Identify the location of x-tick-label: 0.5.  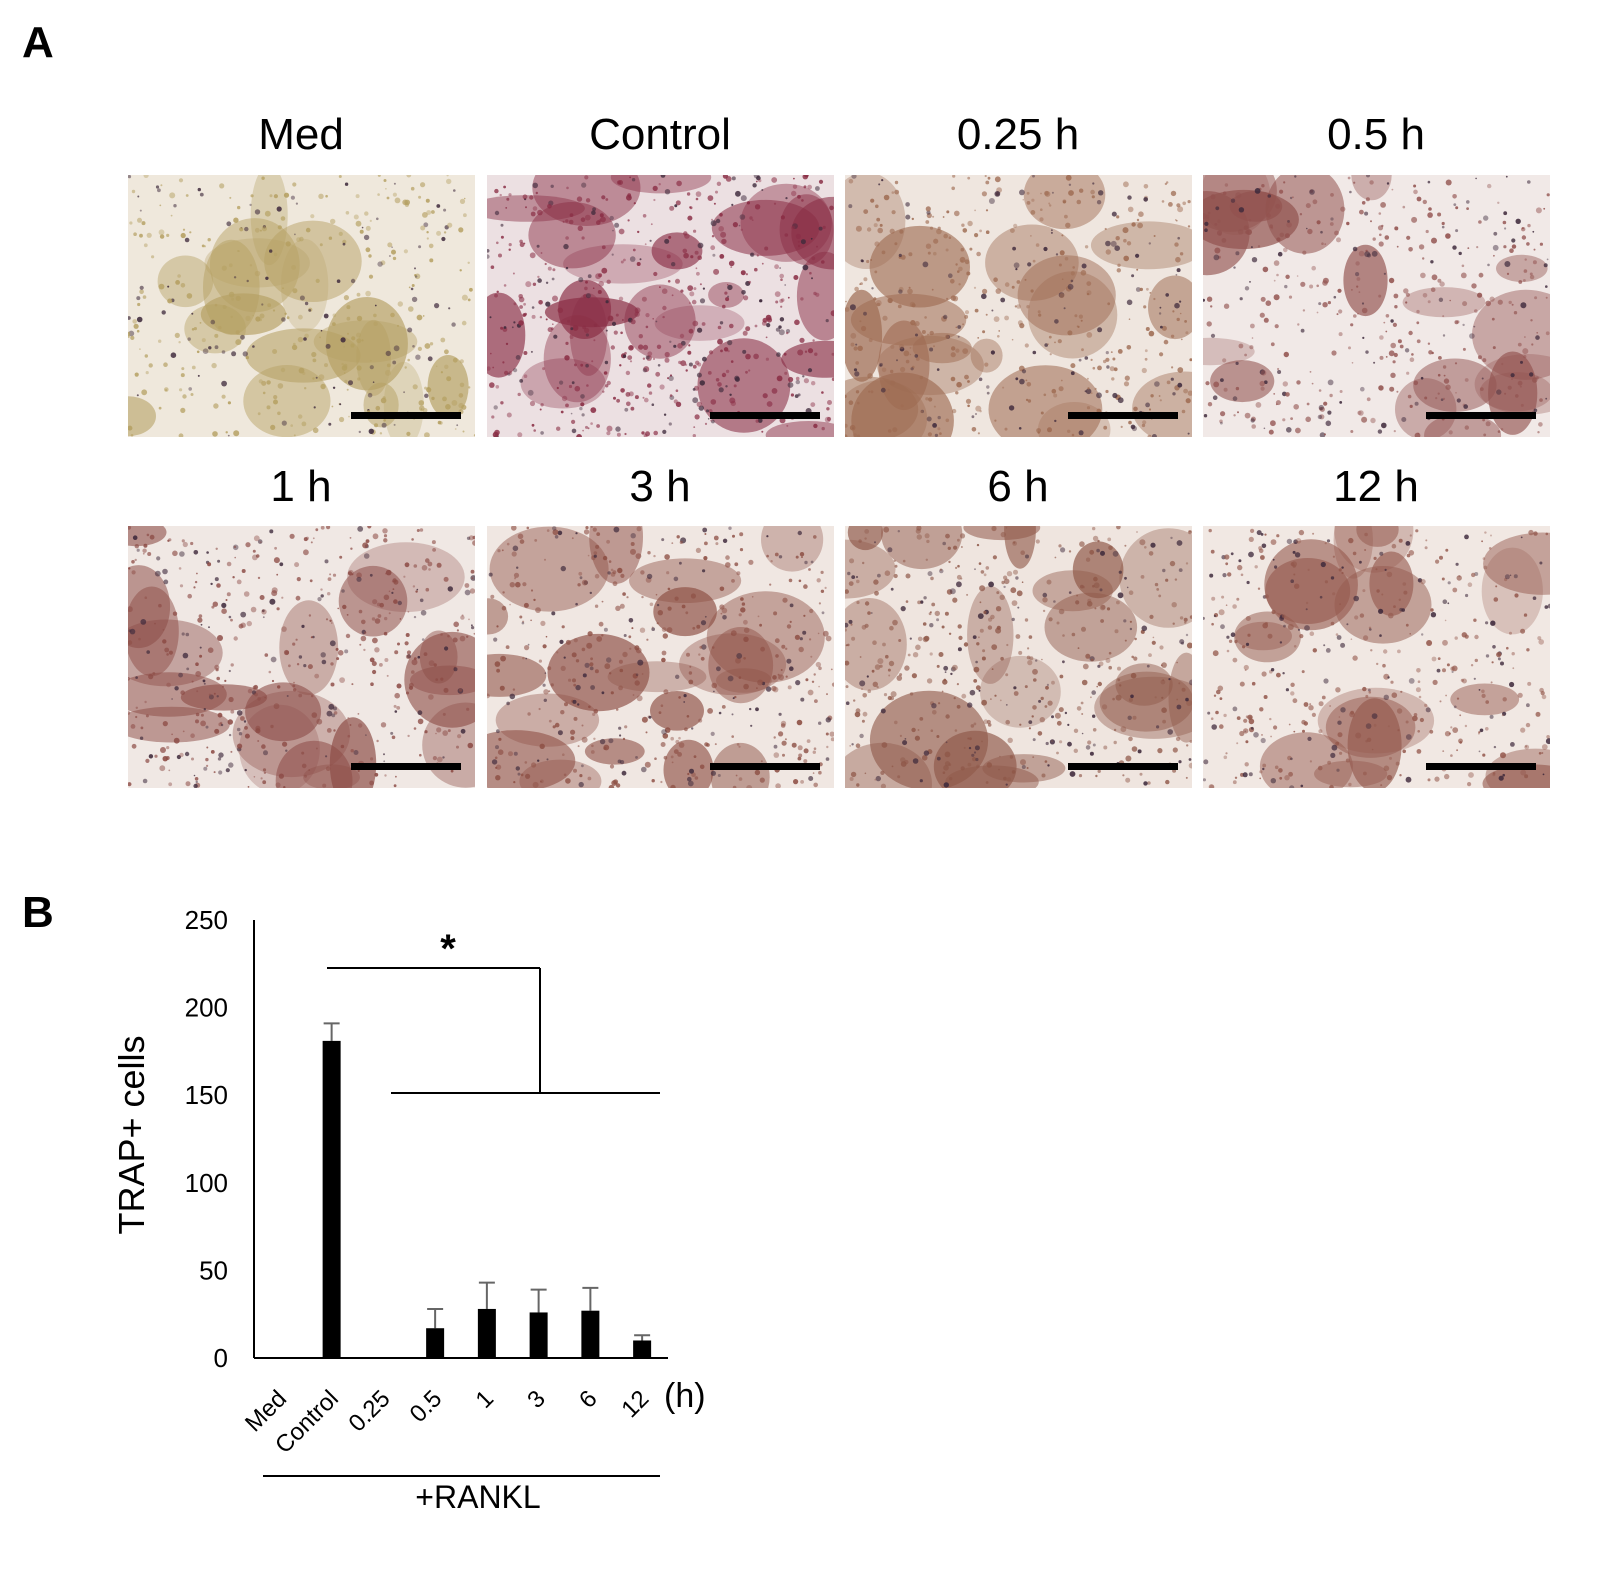
(426, 1406).